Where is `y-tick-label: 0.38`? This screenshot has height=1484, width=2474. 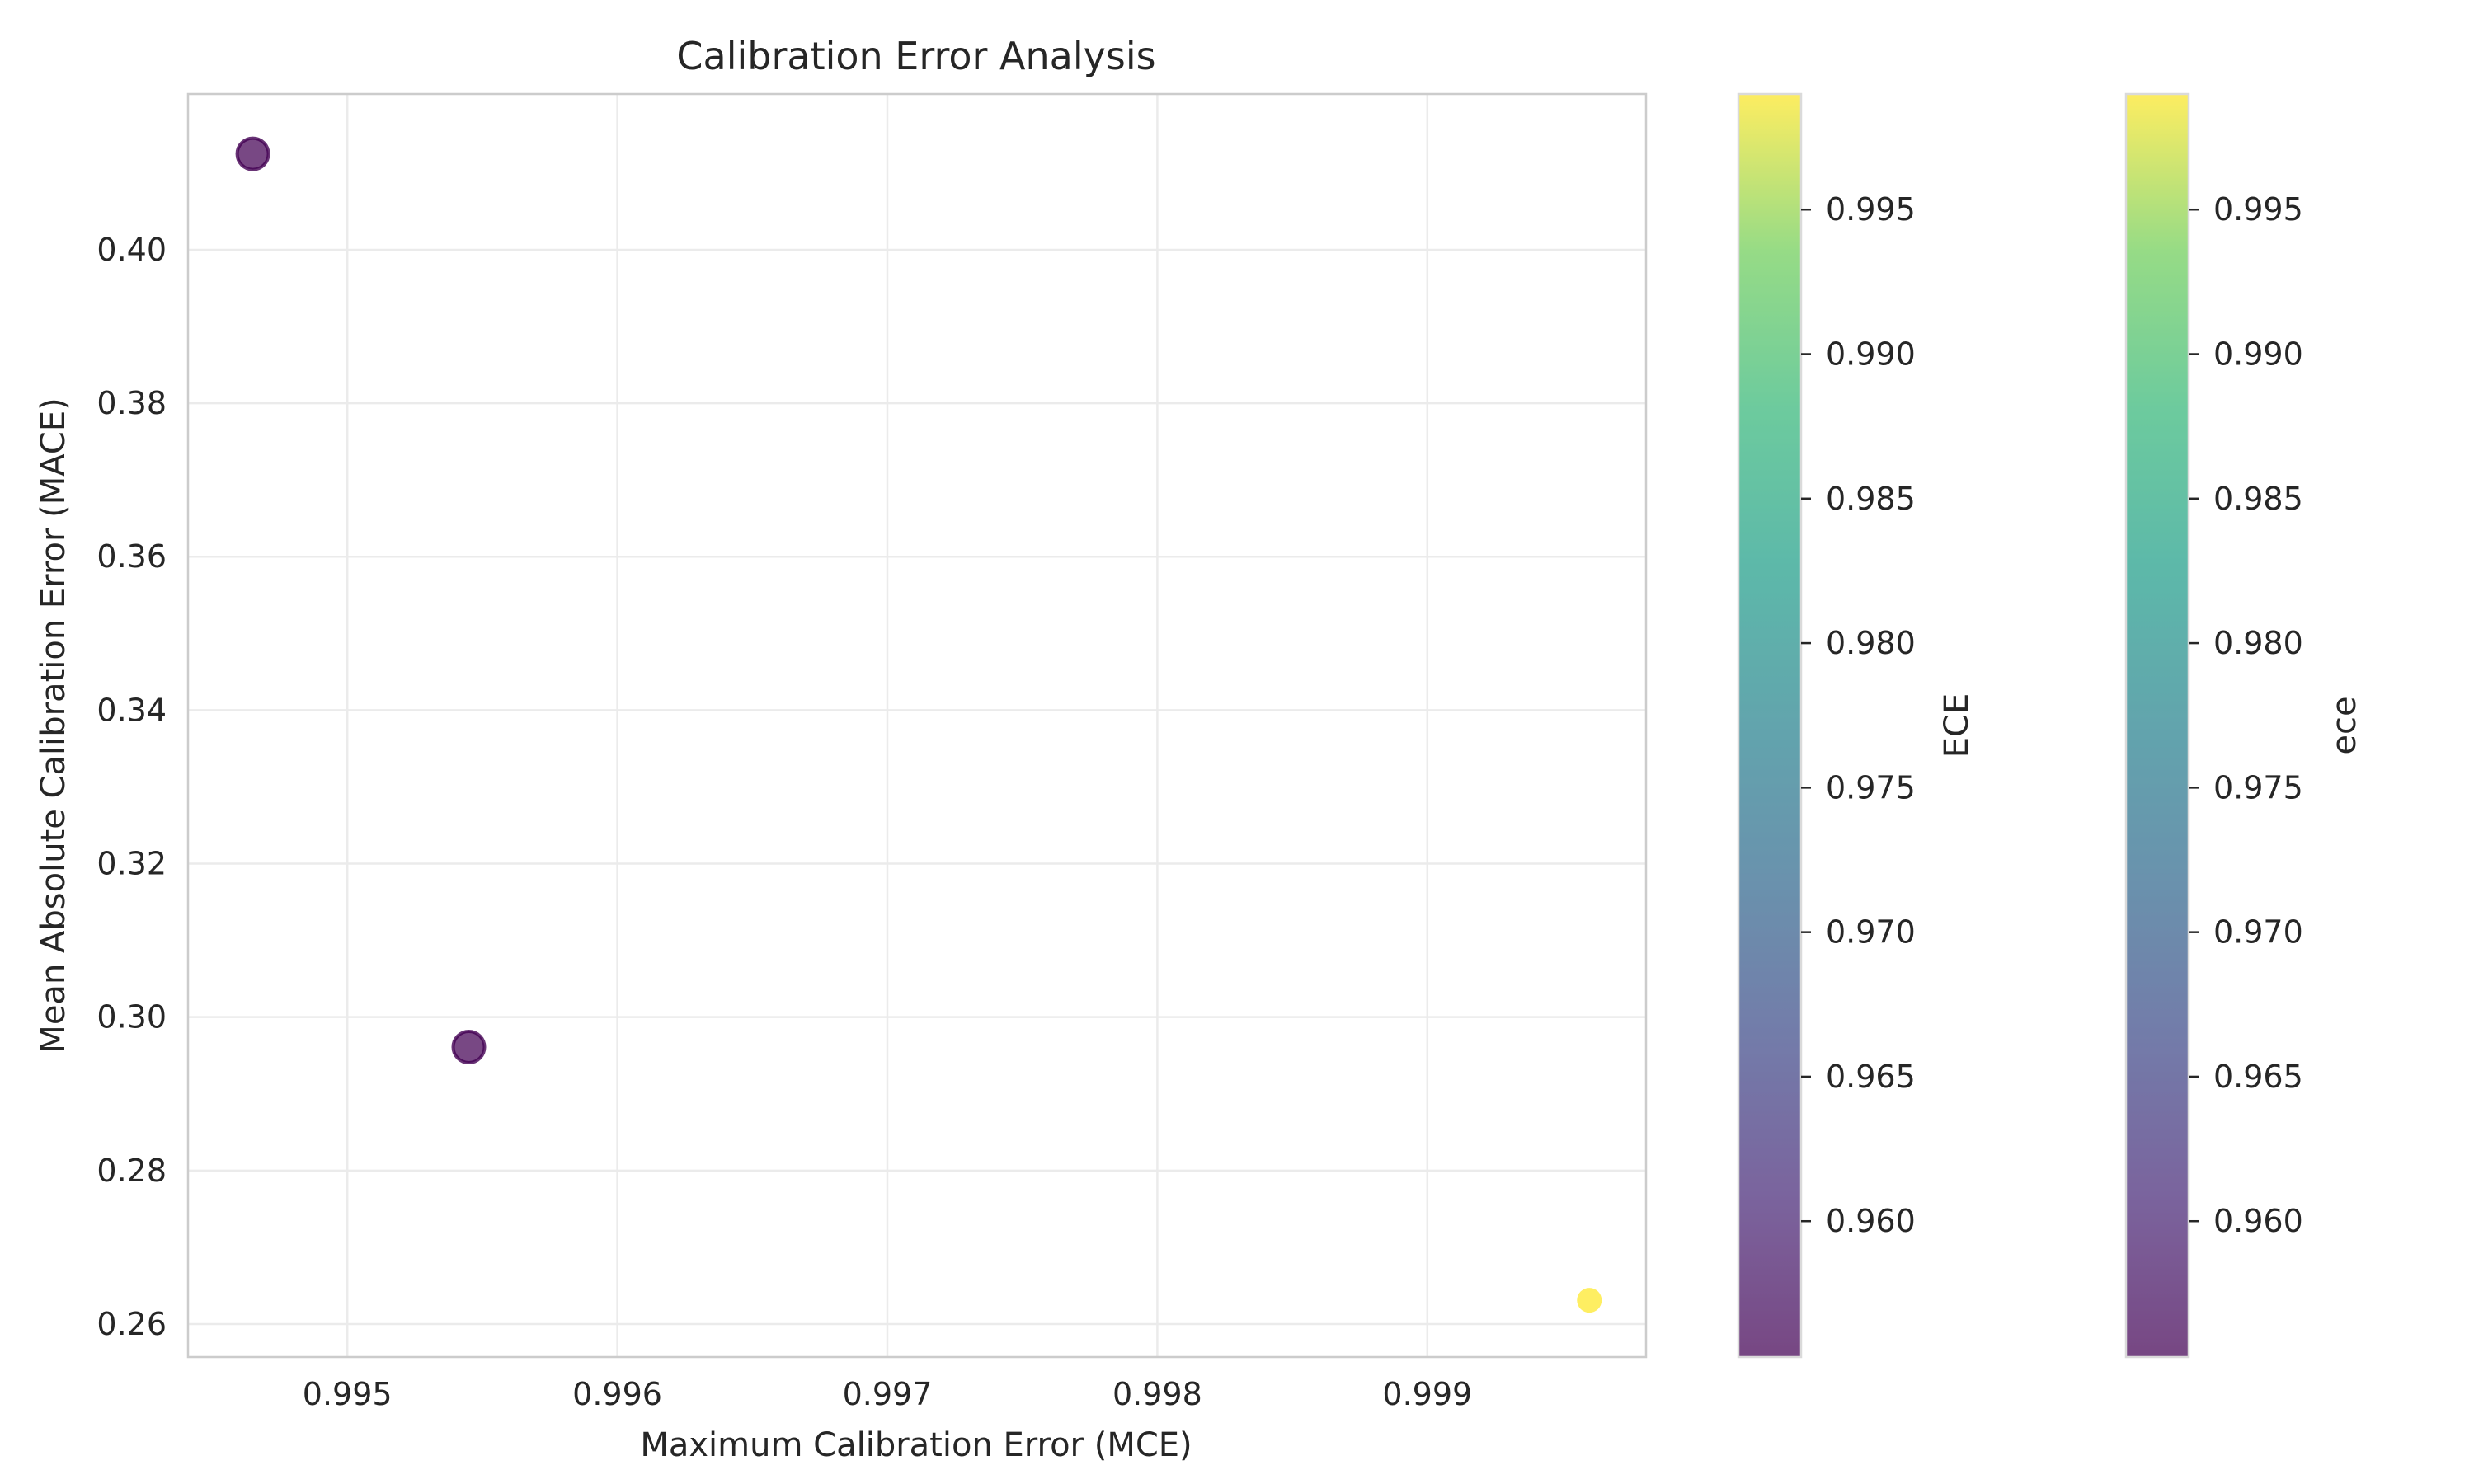 y-tick-label: 0.38 is located at coordinates (131, 403).